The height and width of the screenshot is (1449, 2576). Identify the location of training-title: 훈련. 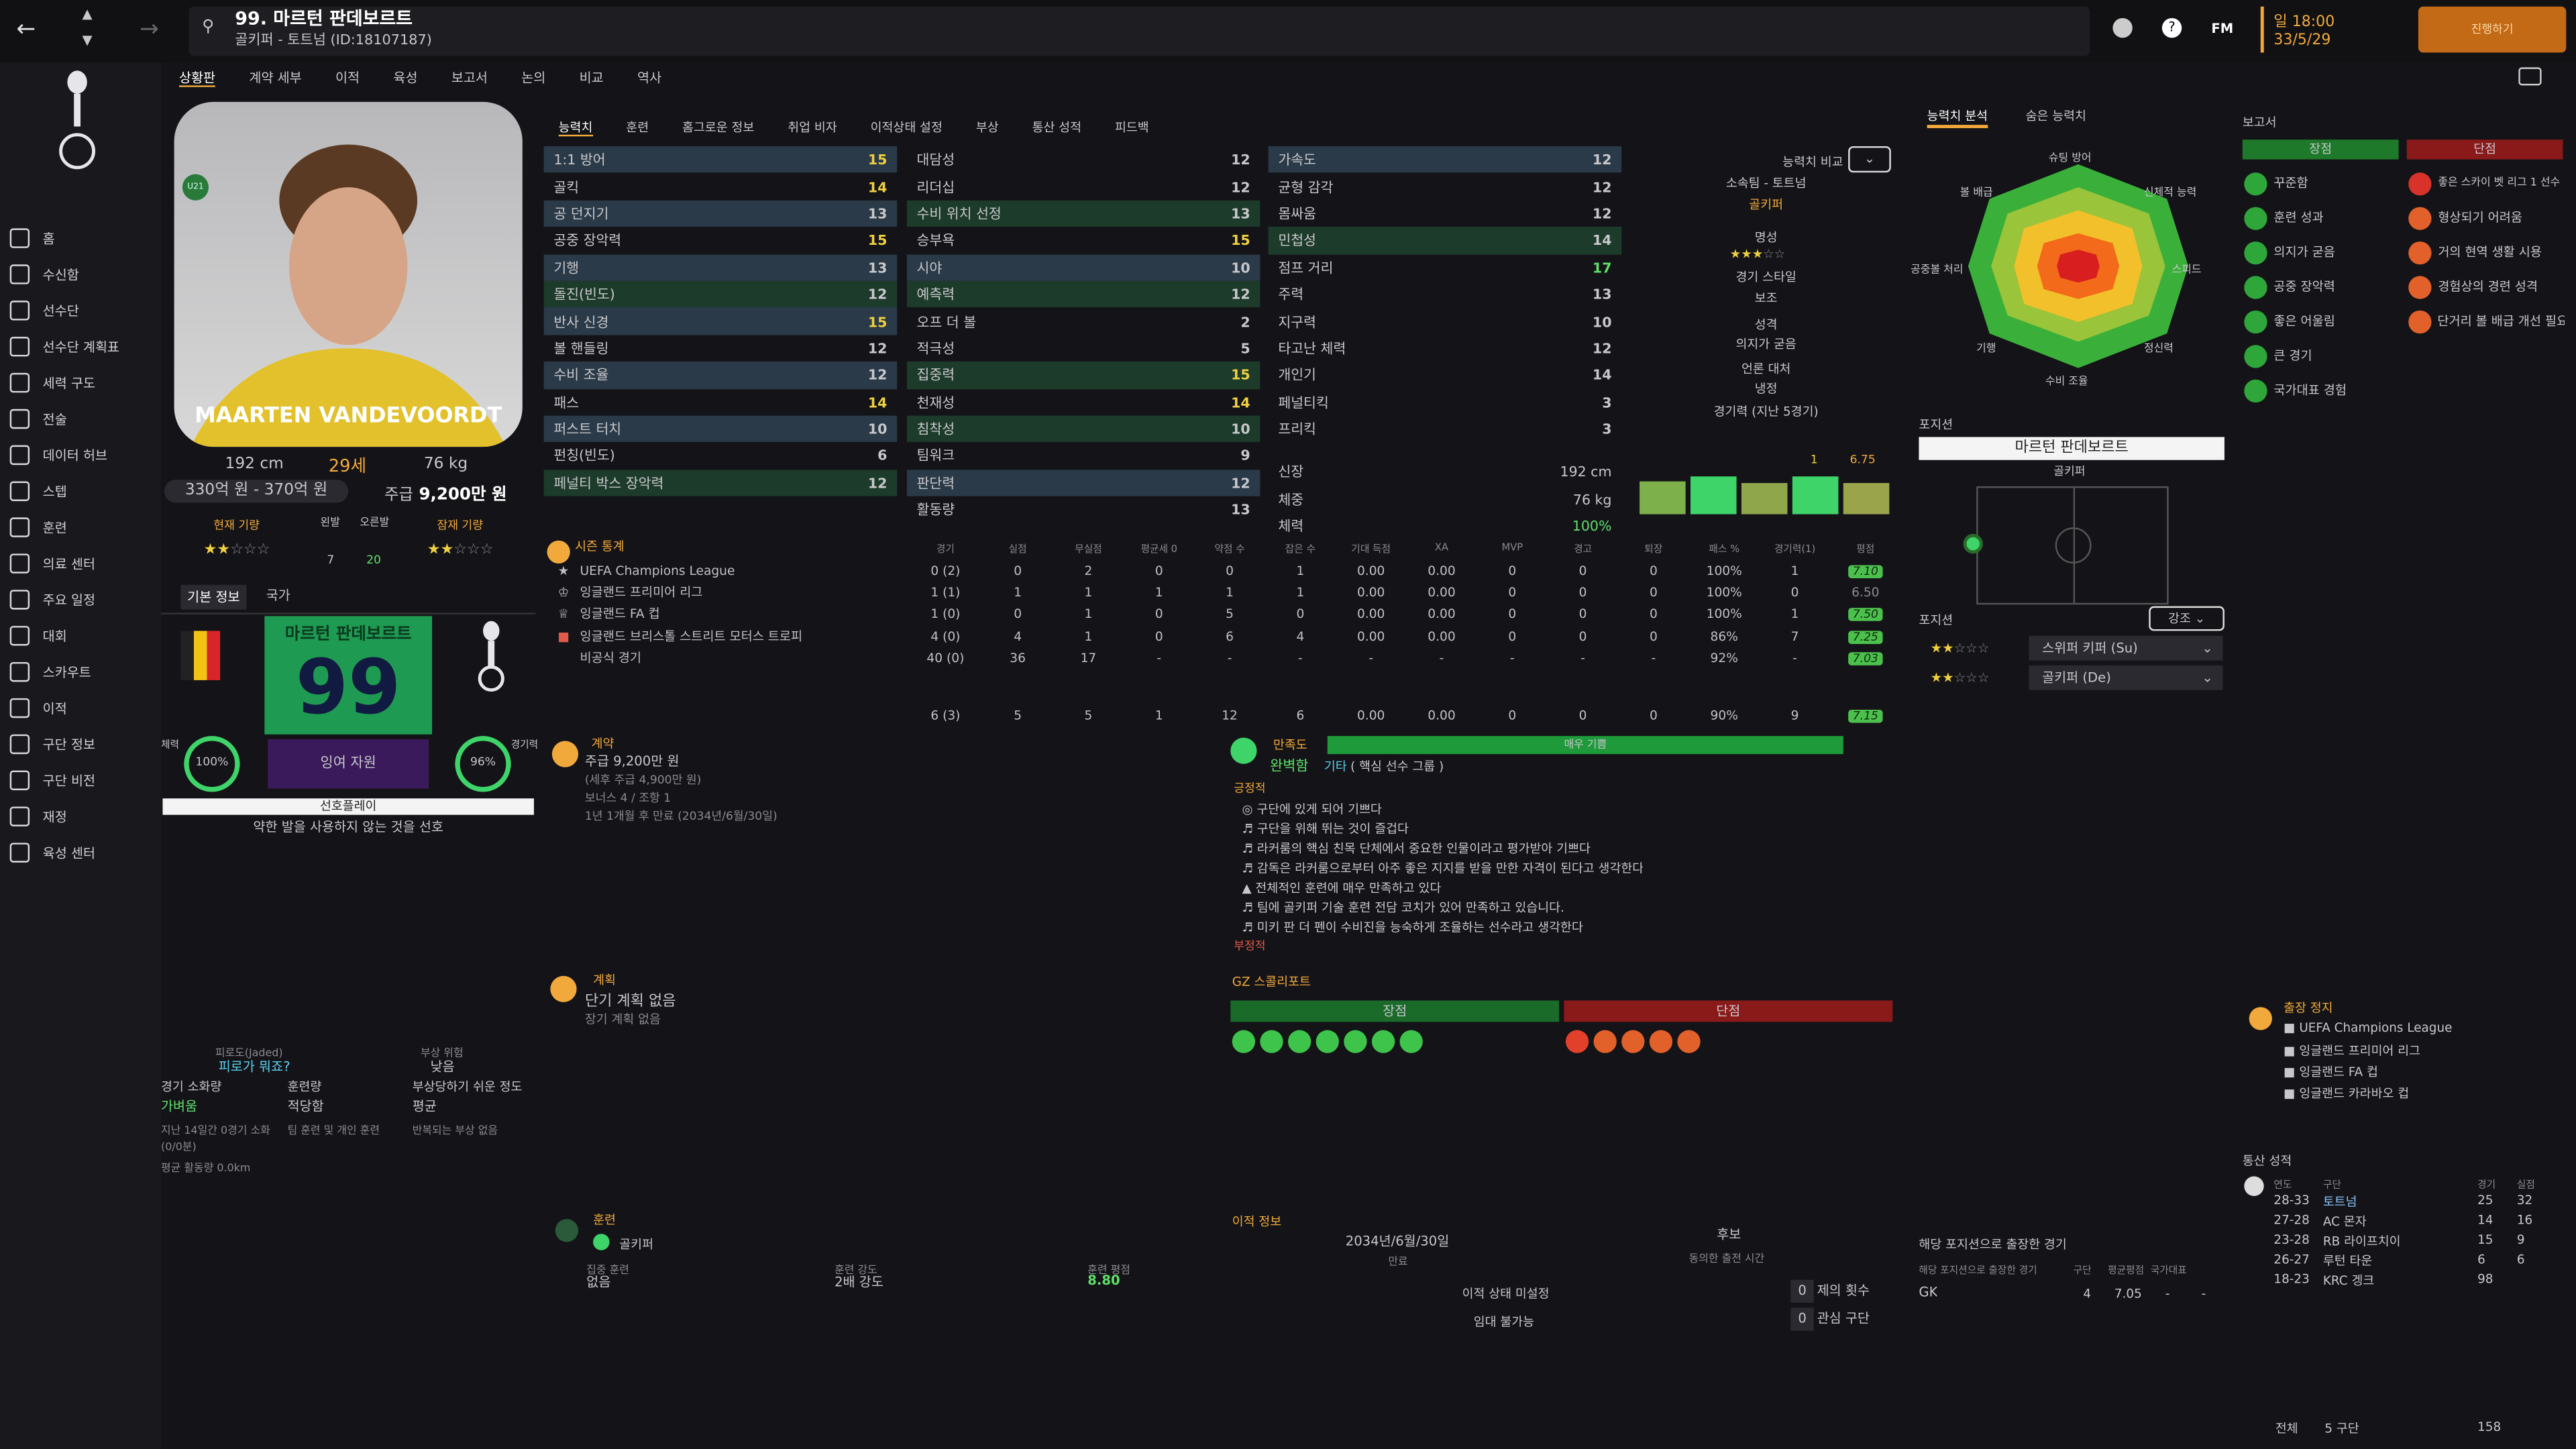
(604, 1220).